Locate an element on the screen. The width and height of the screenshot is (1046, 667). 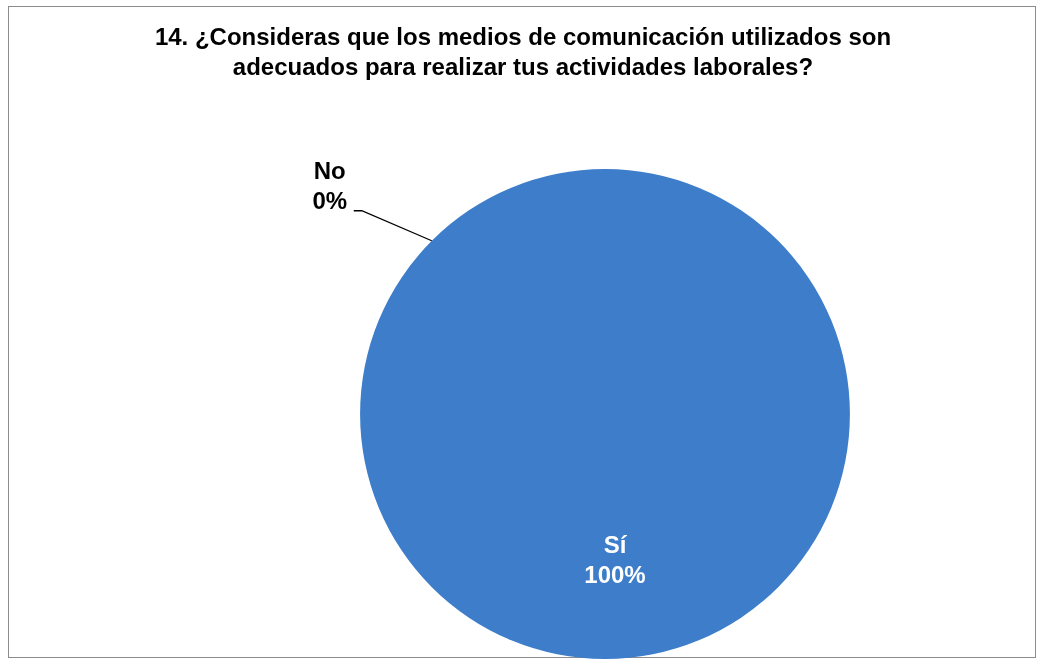
slice-label: Sí is located at coordinates (615, 544).